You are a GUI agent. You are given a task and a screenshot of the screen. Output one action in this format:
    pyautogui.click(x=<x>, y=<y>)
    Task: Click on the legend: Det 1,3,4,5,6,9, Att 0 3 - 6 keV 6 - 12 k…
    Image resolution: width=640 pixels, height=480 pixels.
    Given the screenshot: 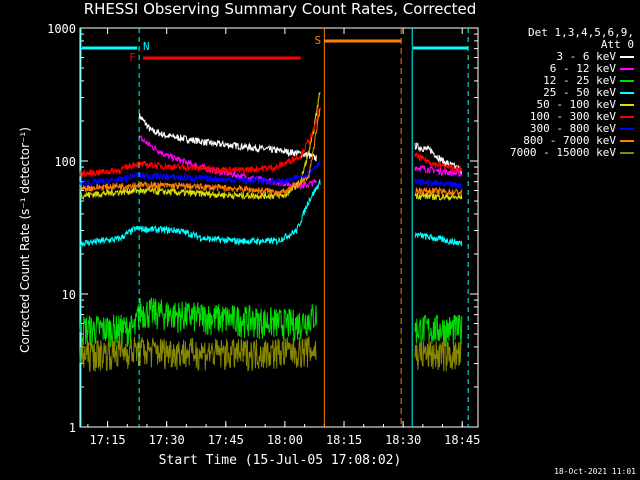 What is the action you would take?
    pyautogui.click(x=572, y=93)
    